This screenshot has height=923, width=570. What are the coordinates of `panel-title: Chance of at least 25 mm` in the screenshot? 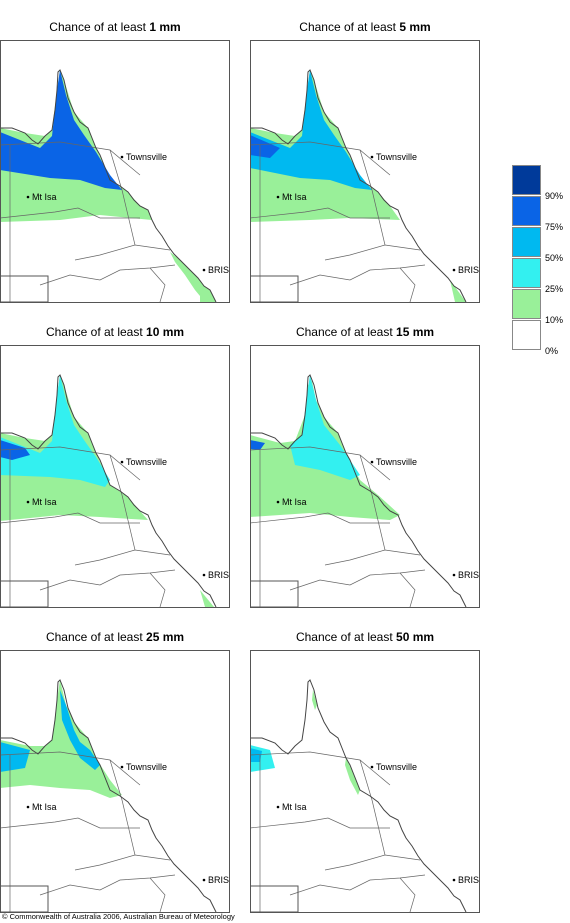 It's located at (115, 637).